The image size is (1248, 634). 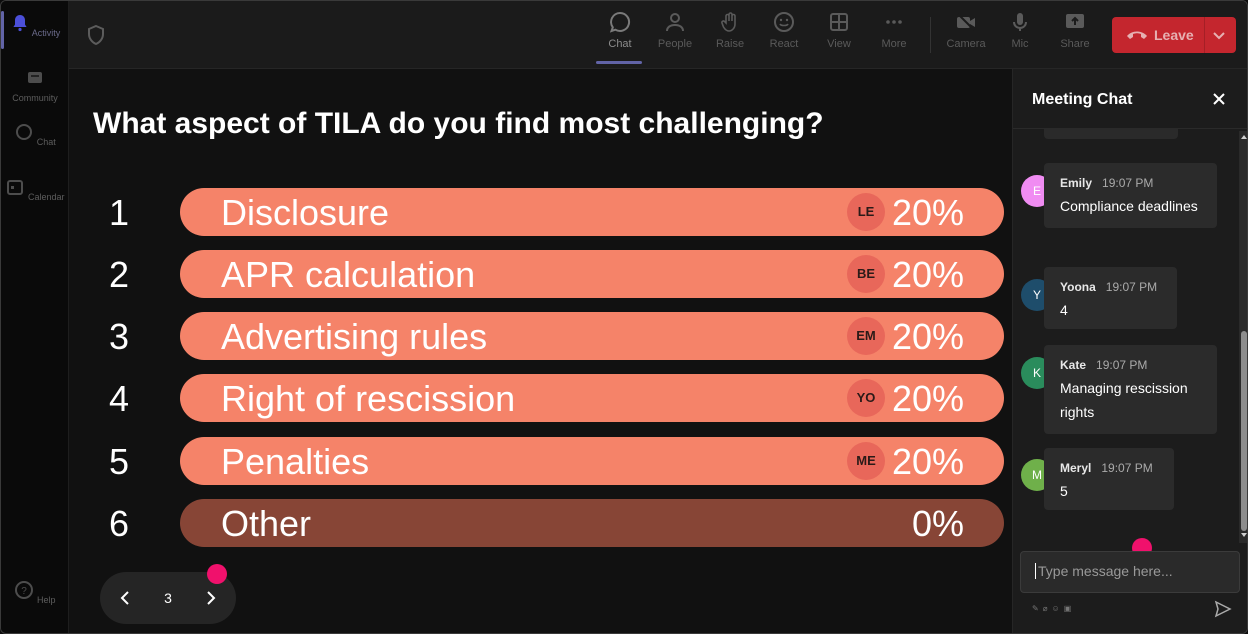 I want to click on rail-item-label: Community, so click(x=35, y=98).